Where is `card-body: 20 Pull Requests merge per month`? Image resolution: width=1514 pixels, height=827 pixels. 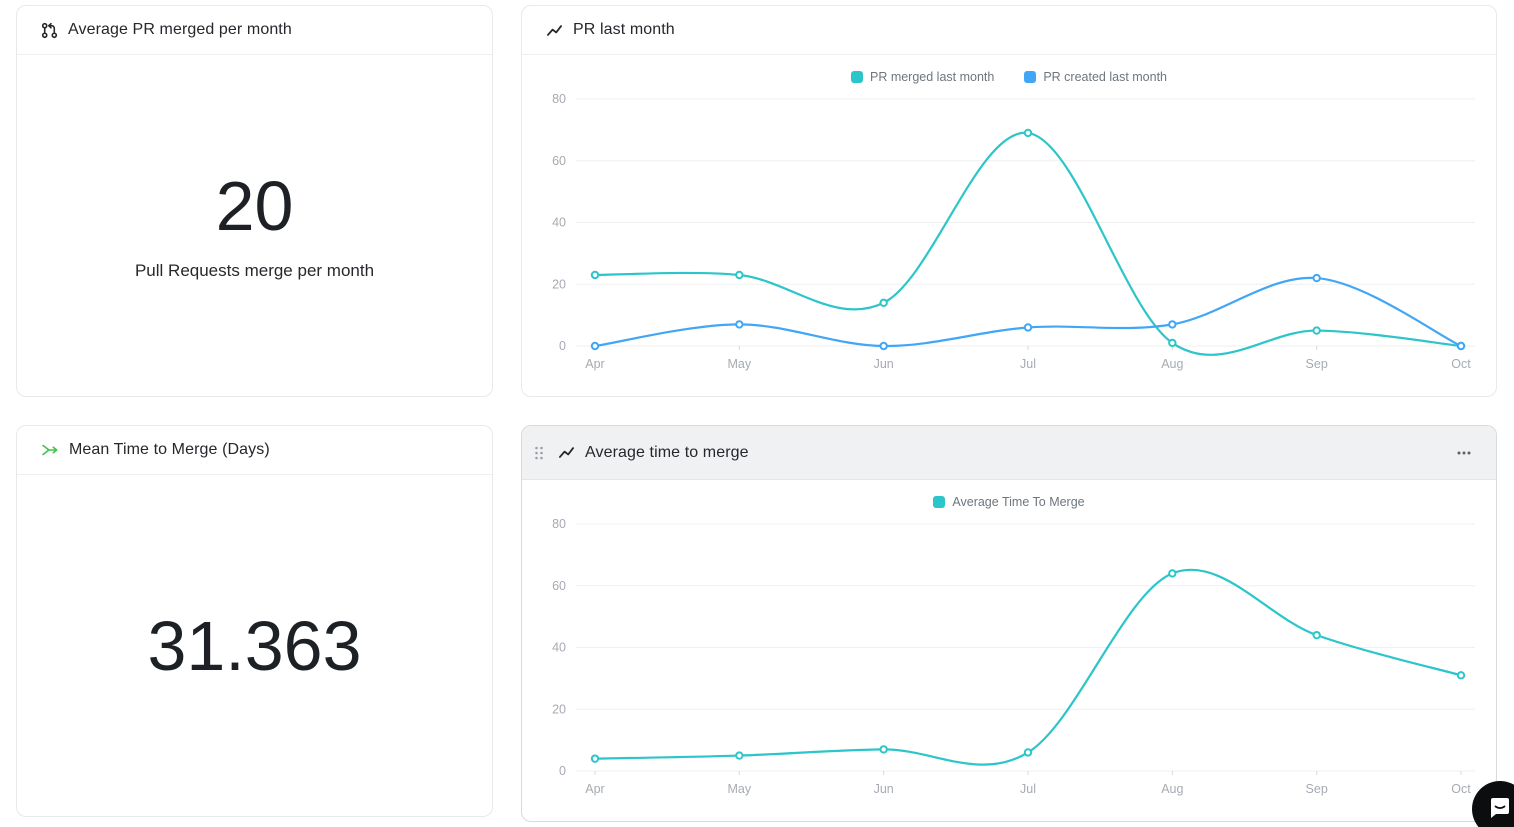 card-body: 20 Pull Requests merge per month is located at coordinates (254, 225).